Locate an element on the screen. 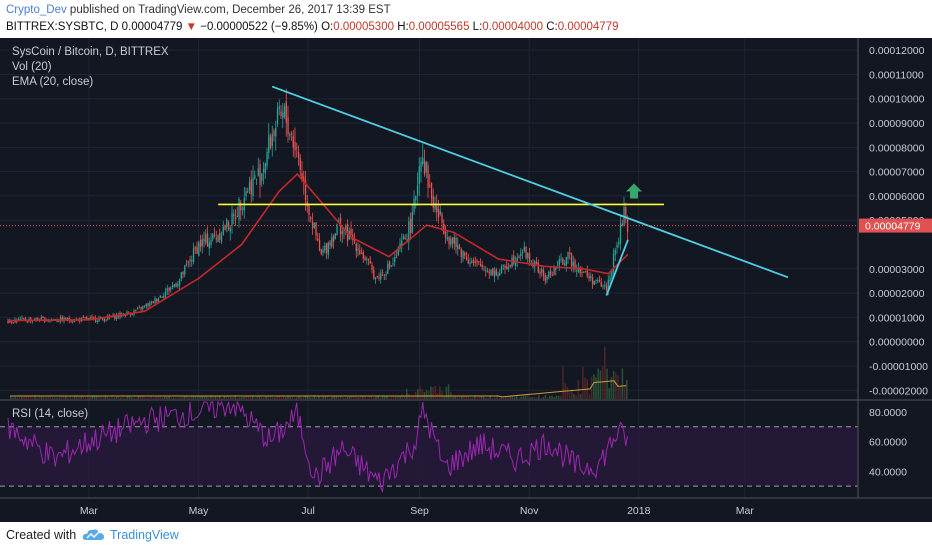 This screenshot has width=932, height=550. symbol-label: BITTREX:SYSBTC, D is located at coordinates (62, 27).